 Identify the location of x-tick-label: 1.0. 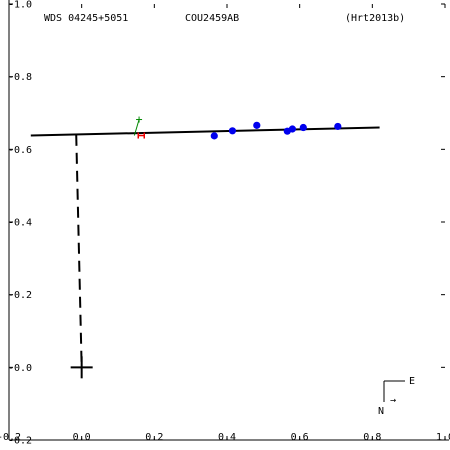
(443, 437).